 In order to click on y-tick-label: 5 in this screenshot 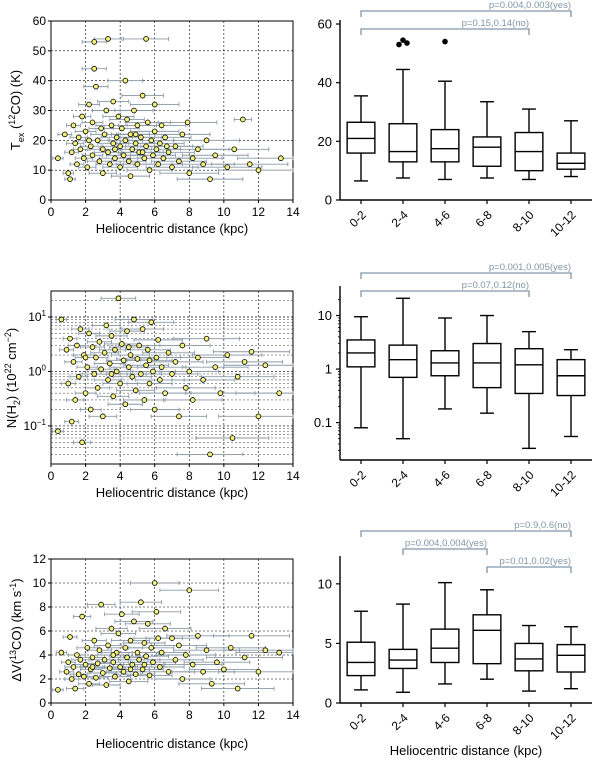, I will do `click(328, 643)`.